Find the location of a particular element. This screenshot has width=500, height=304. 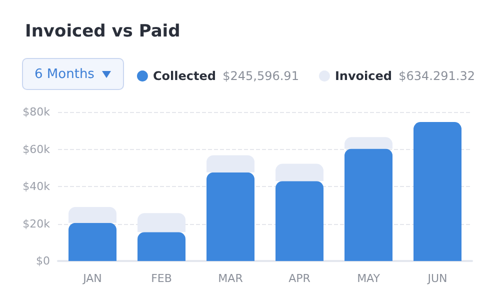

y-tick-label: $60k is located at coordinates (36, 149).